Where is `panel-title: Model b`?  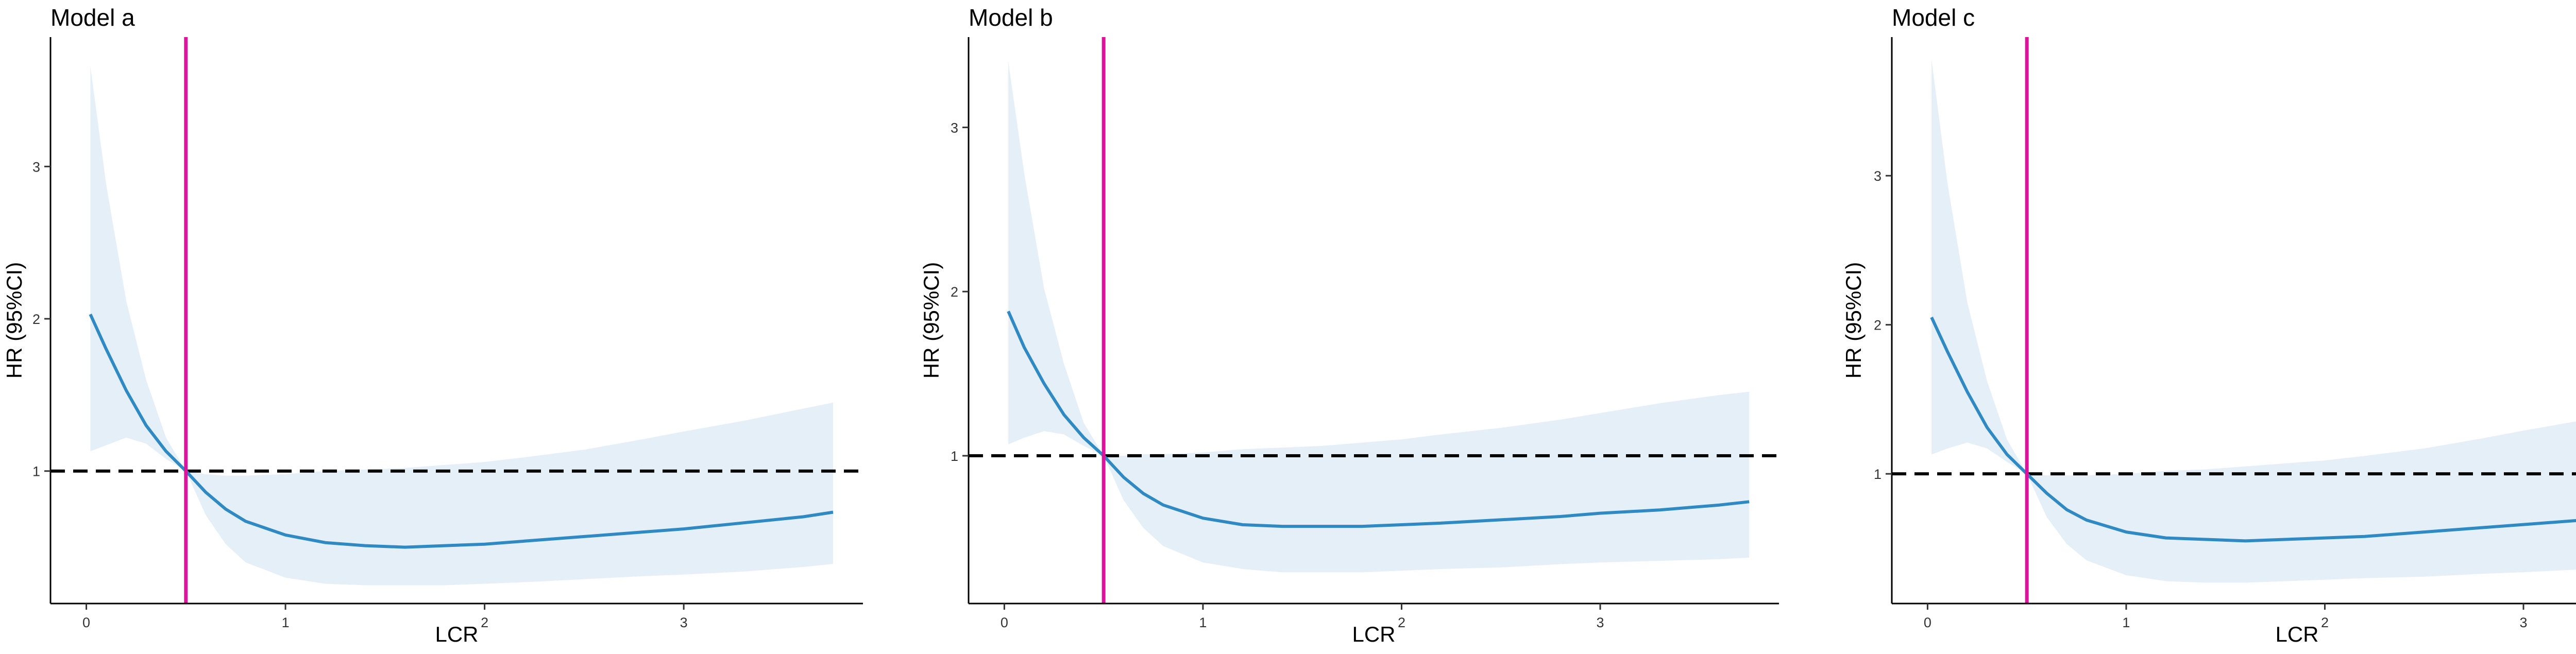
panel-title: Model b is located at coordinates (1011, 17).